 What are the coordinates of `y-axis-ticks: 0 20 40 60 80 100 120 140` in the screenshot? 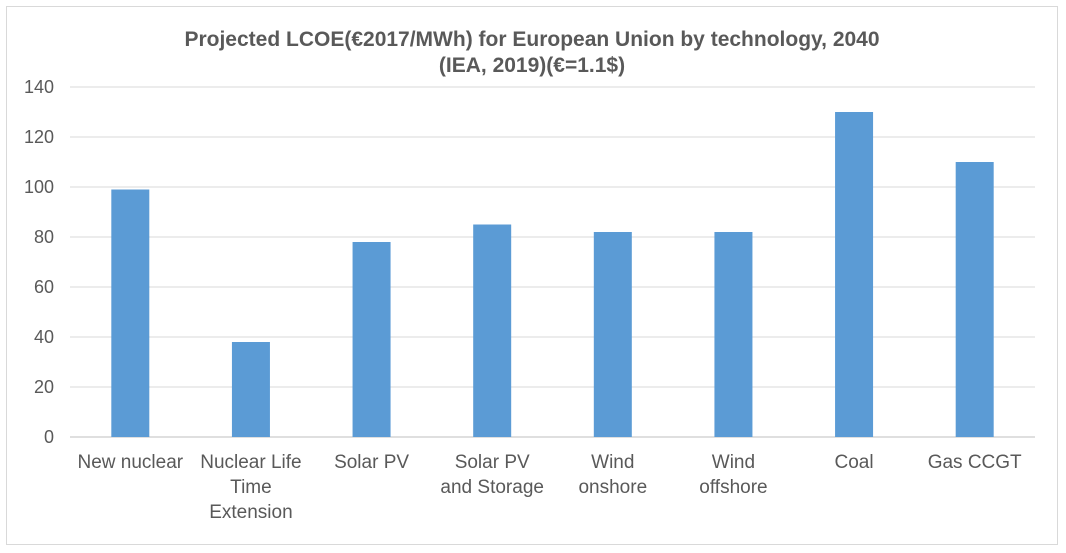 It's located at (39, 262).